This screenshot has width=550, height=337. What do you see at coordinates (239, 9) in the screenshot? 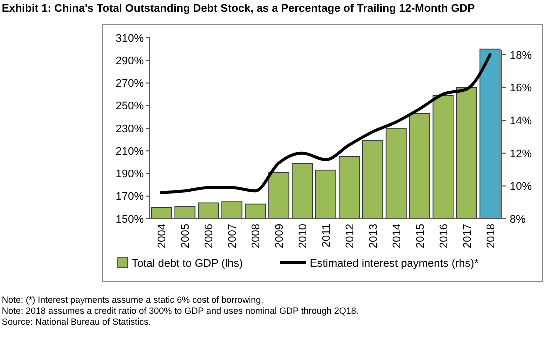
I see `chart-title: Exhibit 1: China's Total Outstanding Debt Stock, as a Percentage of Trailing 12-Month GDP` at bounding box center [239, 9].